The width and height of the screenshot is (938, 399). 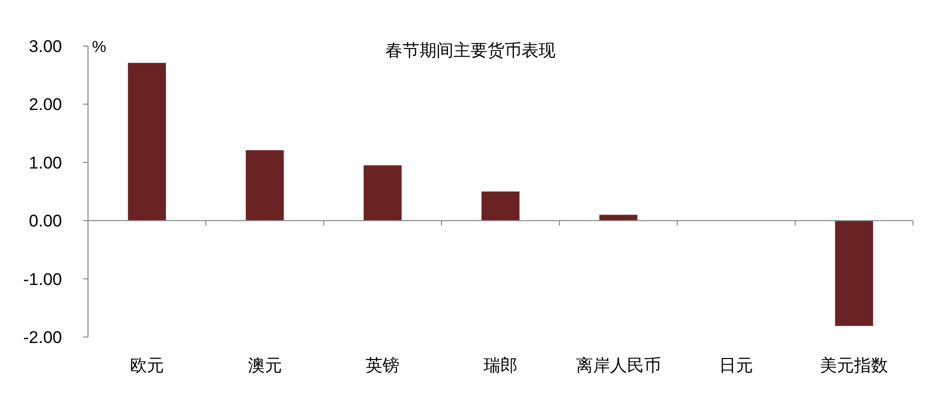 I want to click on y-axis-title: %, so click(x=99, y=47).